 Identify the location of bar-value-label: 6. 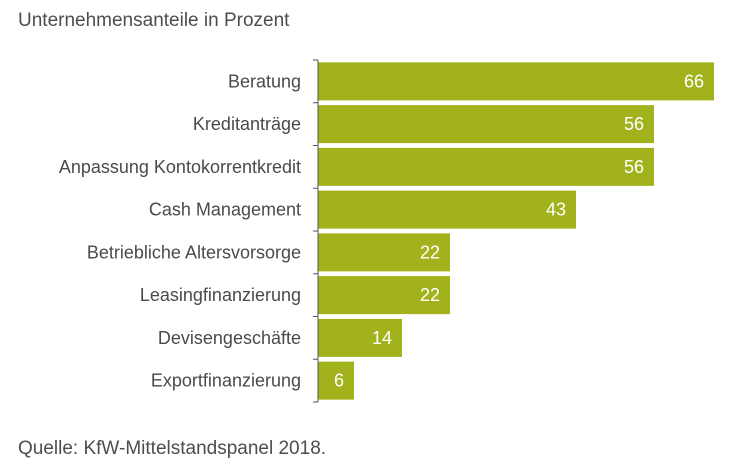
(339, 381).